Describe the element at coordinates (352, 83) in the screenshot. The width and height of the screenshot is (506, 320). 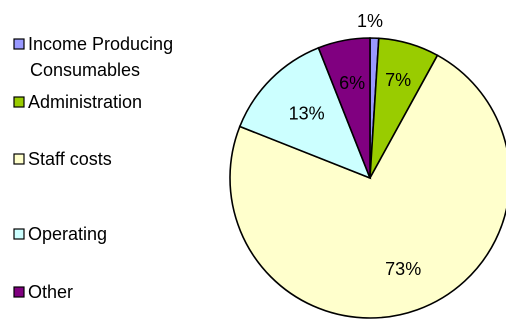
I see `data-label-other: 6%` at that location.